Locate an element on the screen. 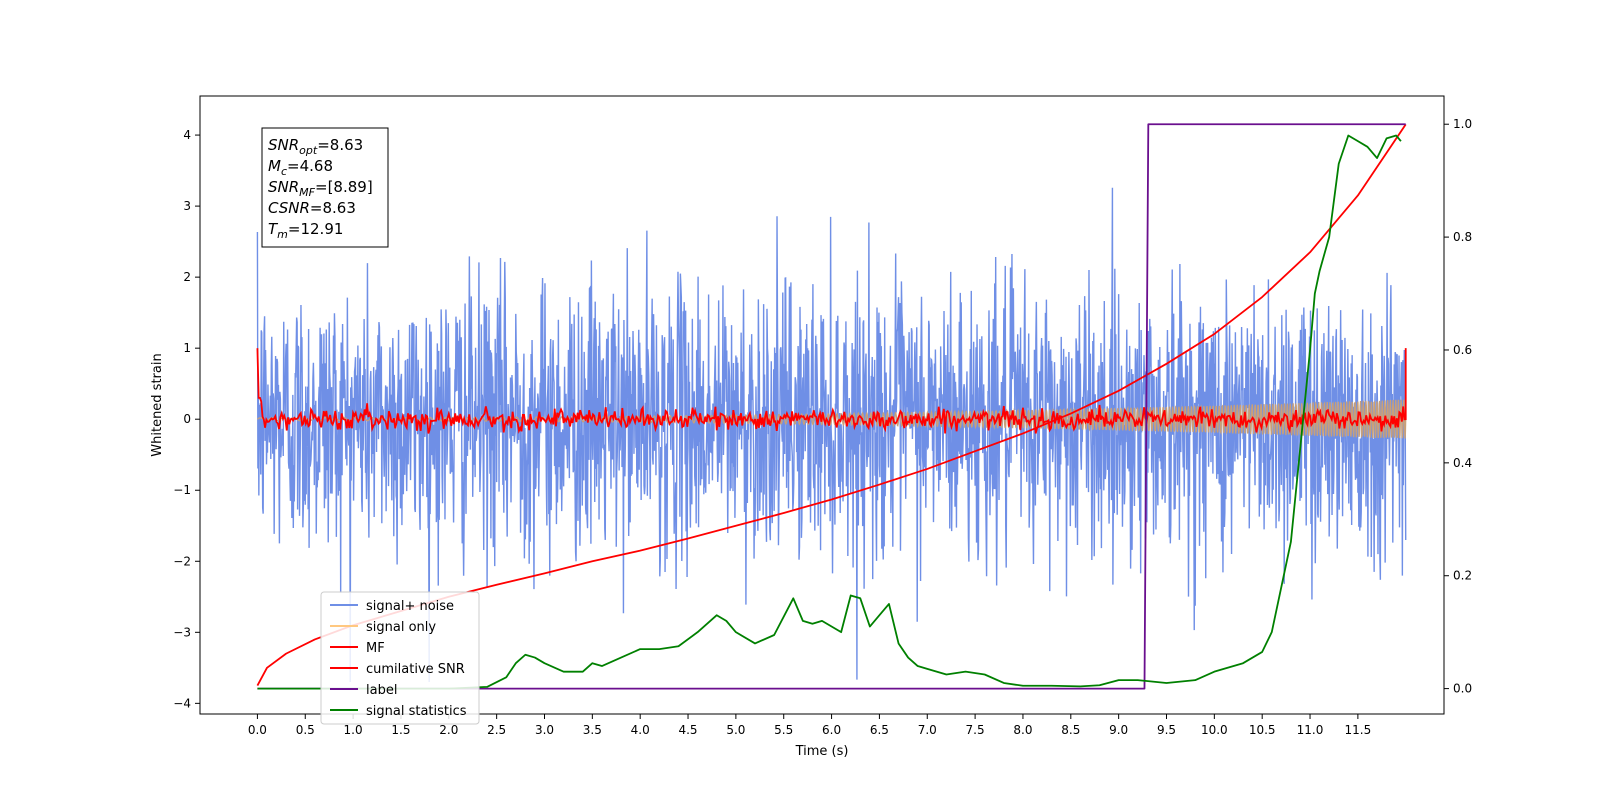  x-tick-label: 4.5 is located at coordinates (687, 730).